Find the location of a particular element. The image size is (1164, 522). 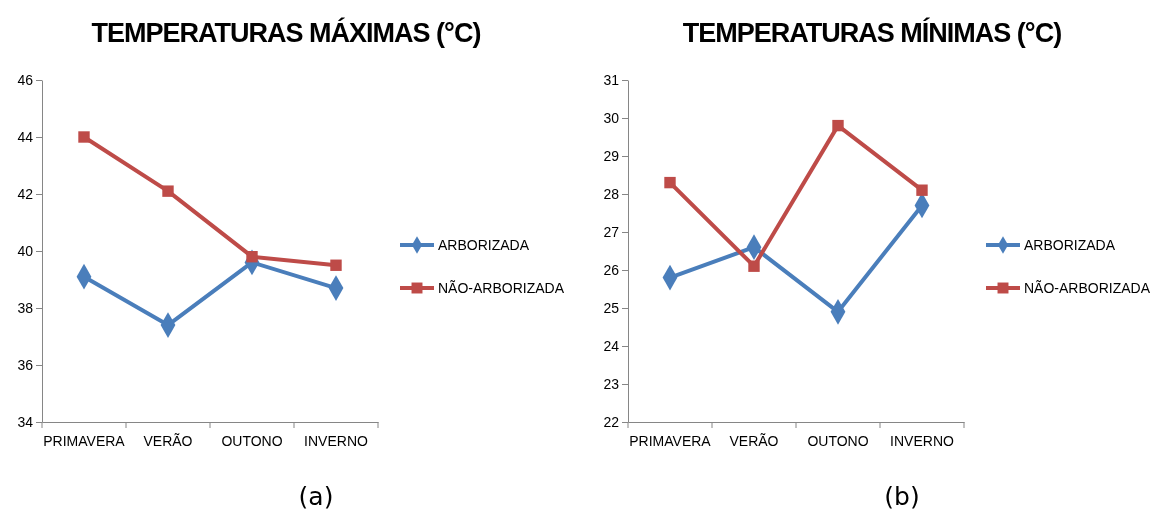

y-tick-label: 42 is located at coordinates (25, 193).